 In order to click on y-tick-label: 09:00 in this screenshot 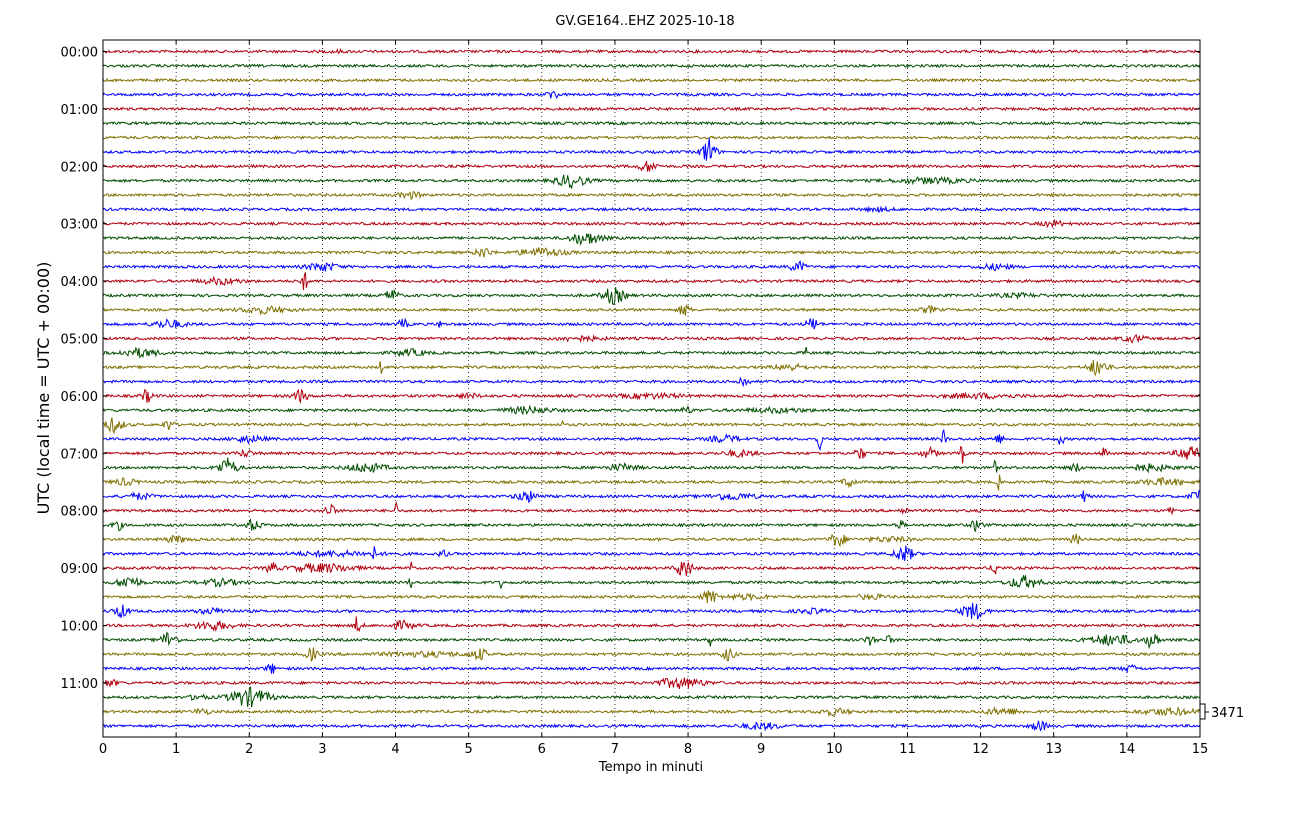, I will do `click(79, 569)`.